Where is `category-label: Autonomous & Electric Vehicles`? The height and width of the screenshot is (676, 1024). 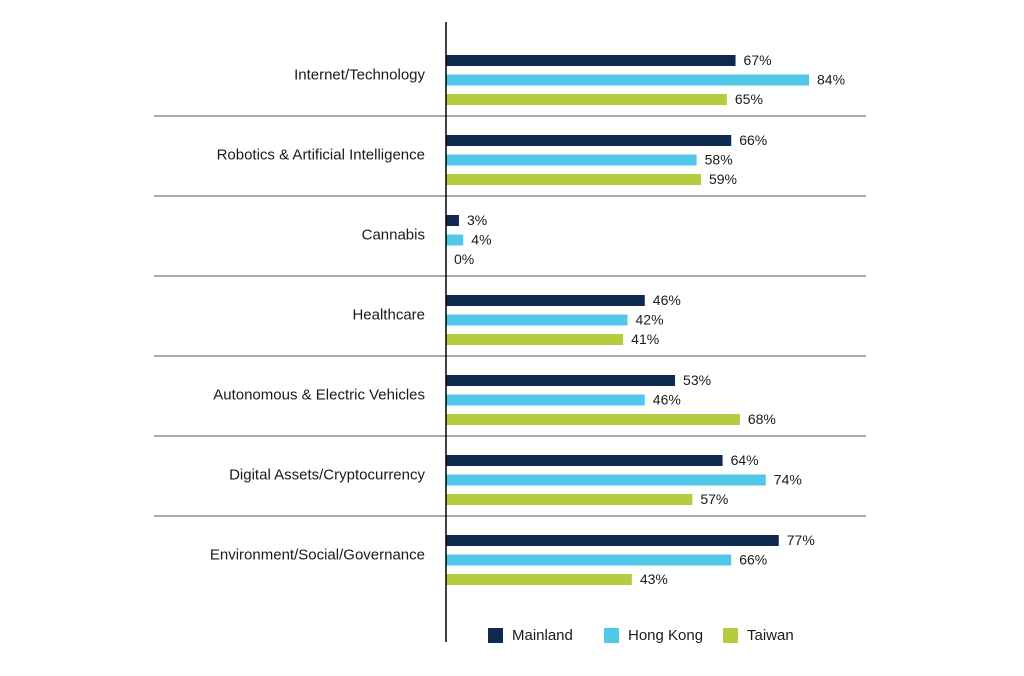 category-label: Autonomous & Electric Vehicles is located at coordinates (319, 394).